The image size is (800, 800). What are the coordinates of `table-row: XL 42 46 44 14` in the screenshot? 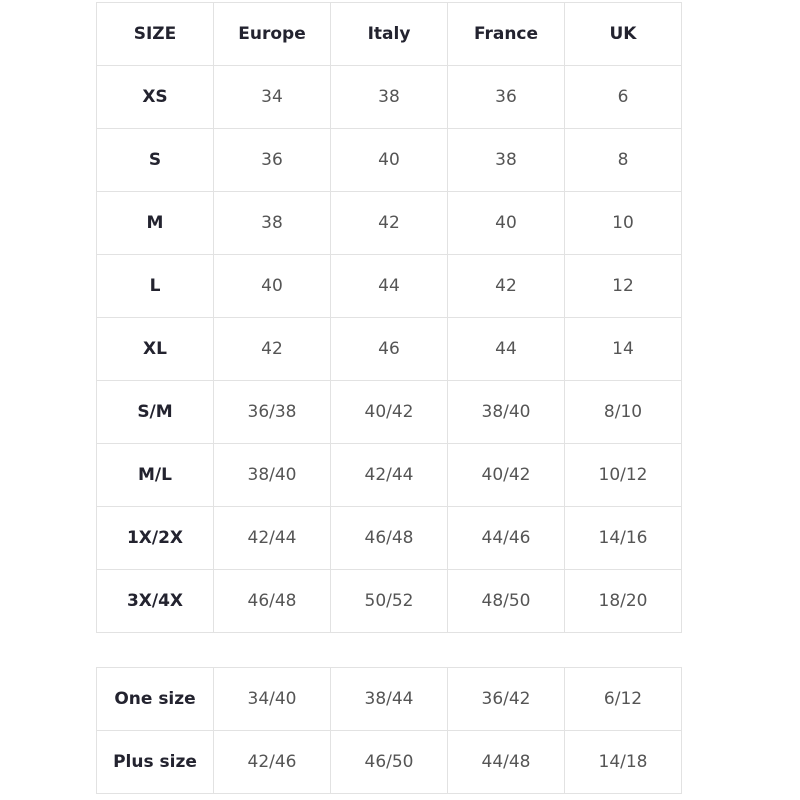 It's located at (389, 349).